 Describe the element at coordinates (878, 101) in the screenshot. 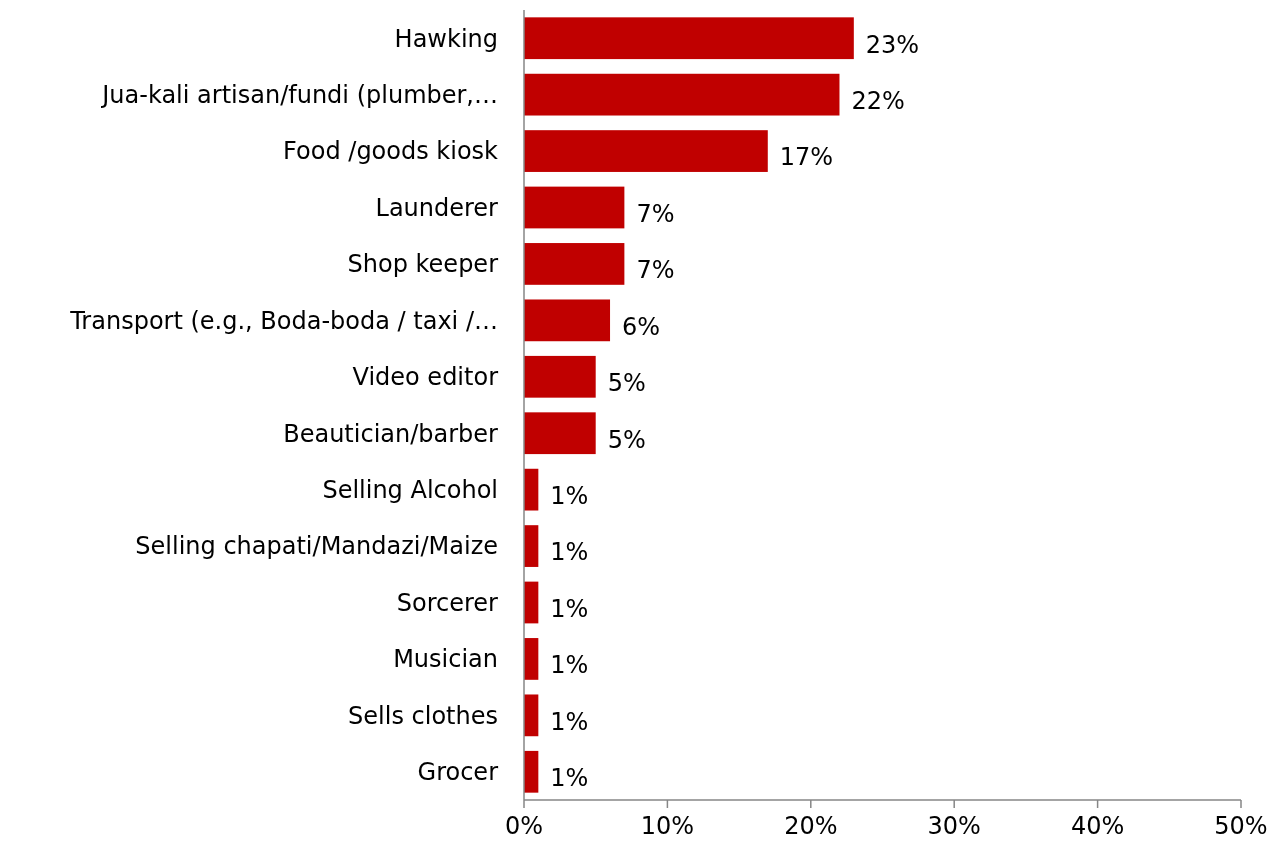

I see `data-label: 22%` at that location.